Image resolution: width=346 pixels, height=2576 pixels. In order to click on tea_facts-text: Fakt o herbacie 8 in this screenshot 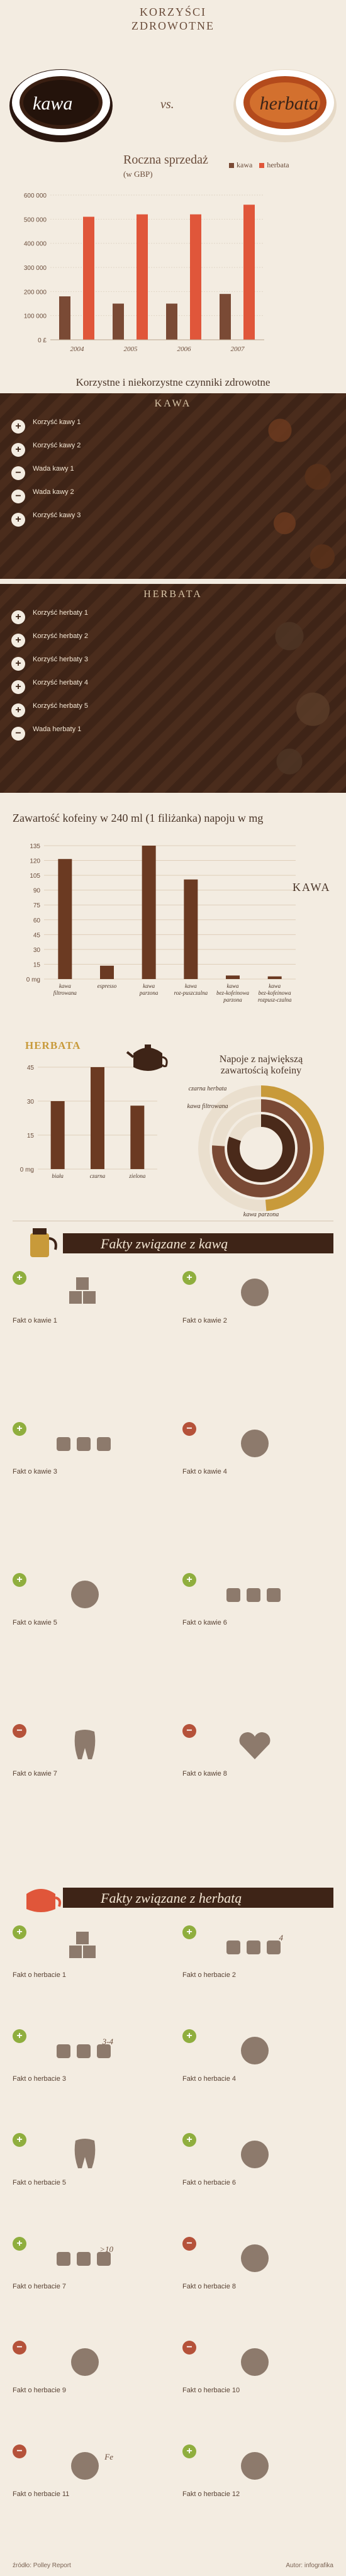, I will do `click(209, 2286)`.